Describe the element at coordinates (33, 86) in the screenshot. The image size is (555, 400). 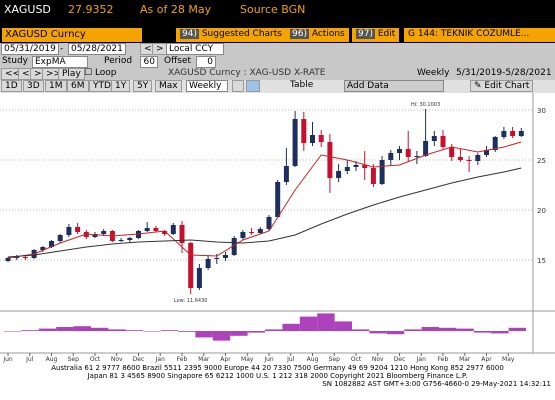
I see `range-button: 3D` at that location.